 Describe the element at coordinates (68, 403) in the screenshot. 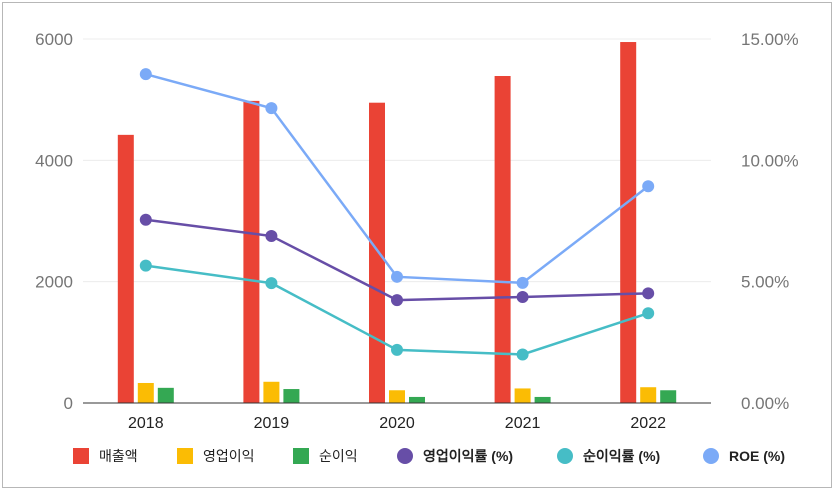

I see `y-left-tick-label: 0` at that location.